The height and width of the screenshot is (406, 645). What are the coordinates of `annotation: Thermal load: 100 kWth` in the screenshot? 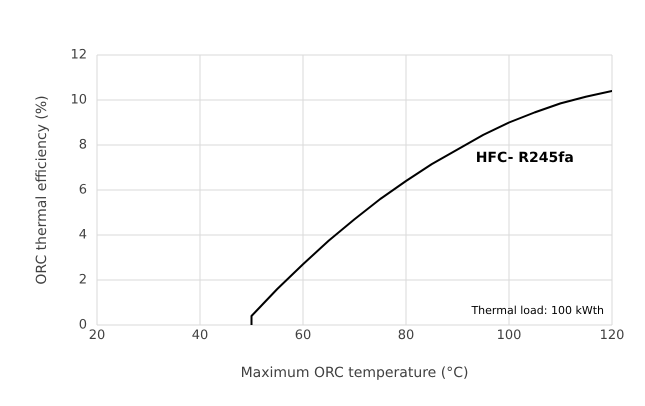 It's located at (537, 310).